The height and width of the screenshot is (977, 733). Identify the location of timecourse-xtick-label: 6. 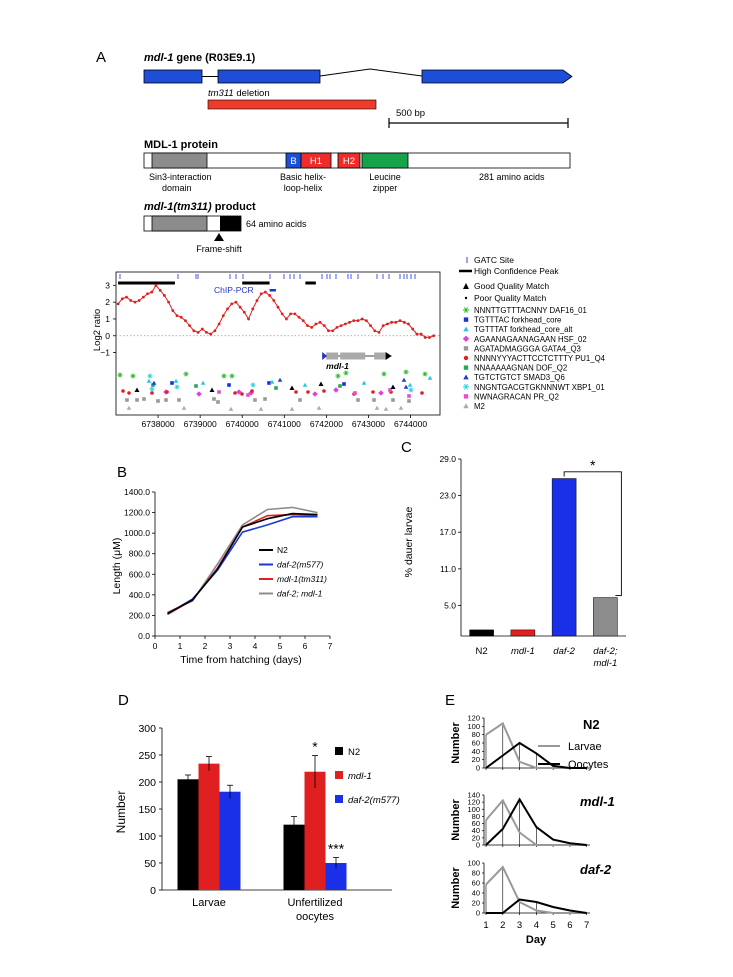
(569, 925).